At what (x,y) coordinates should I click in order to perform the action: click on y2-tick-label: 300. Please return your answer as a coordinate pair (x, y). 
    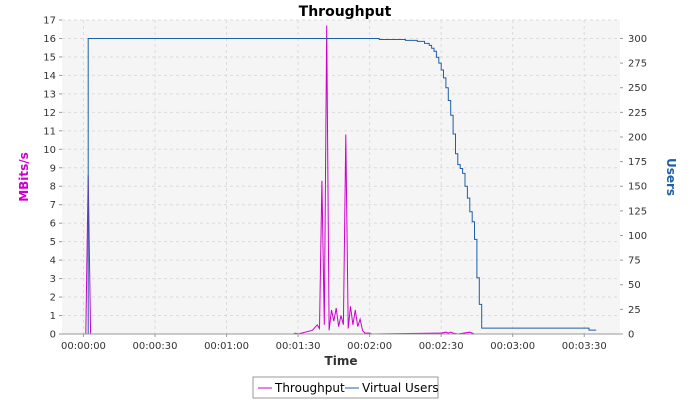
    Looking at the image, I should click on (637, 39).